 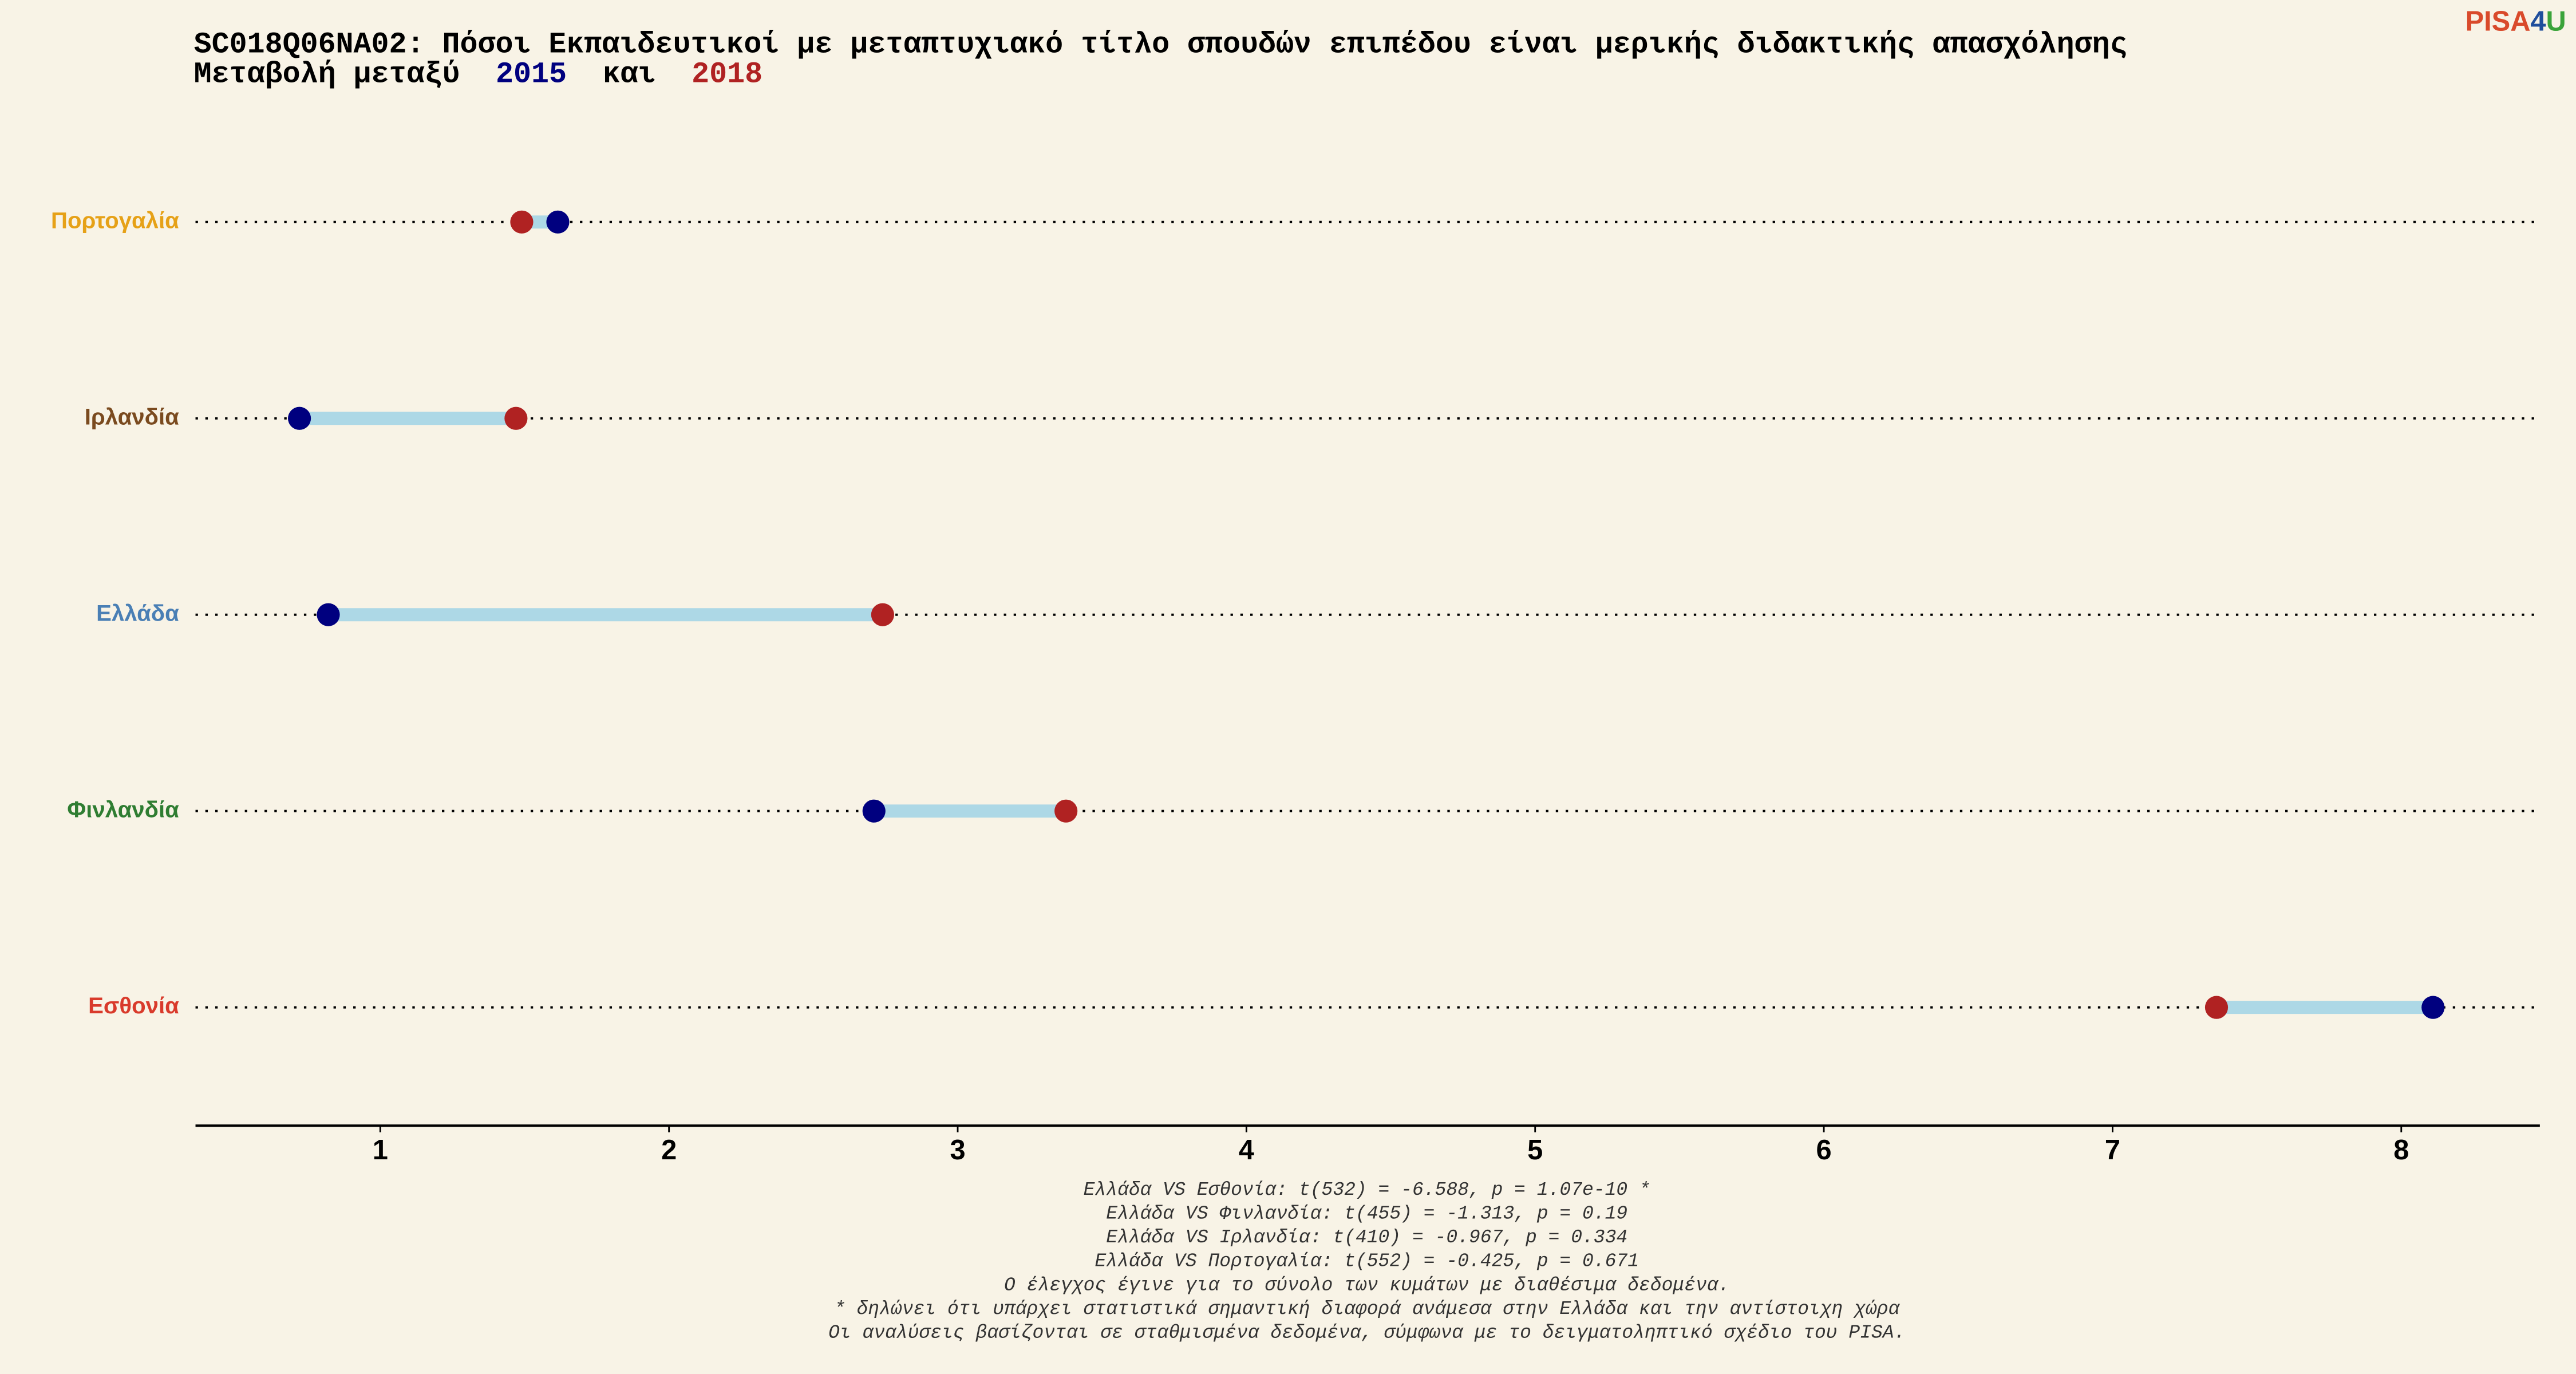 What do you see at coordinates (115, 220) in the screenshot?
I see `category-label: Πορτογαλία` at bounding box center [115, 220].